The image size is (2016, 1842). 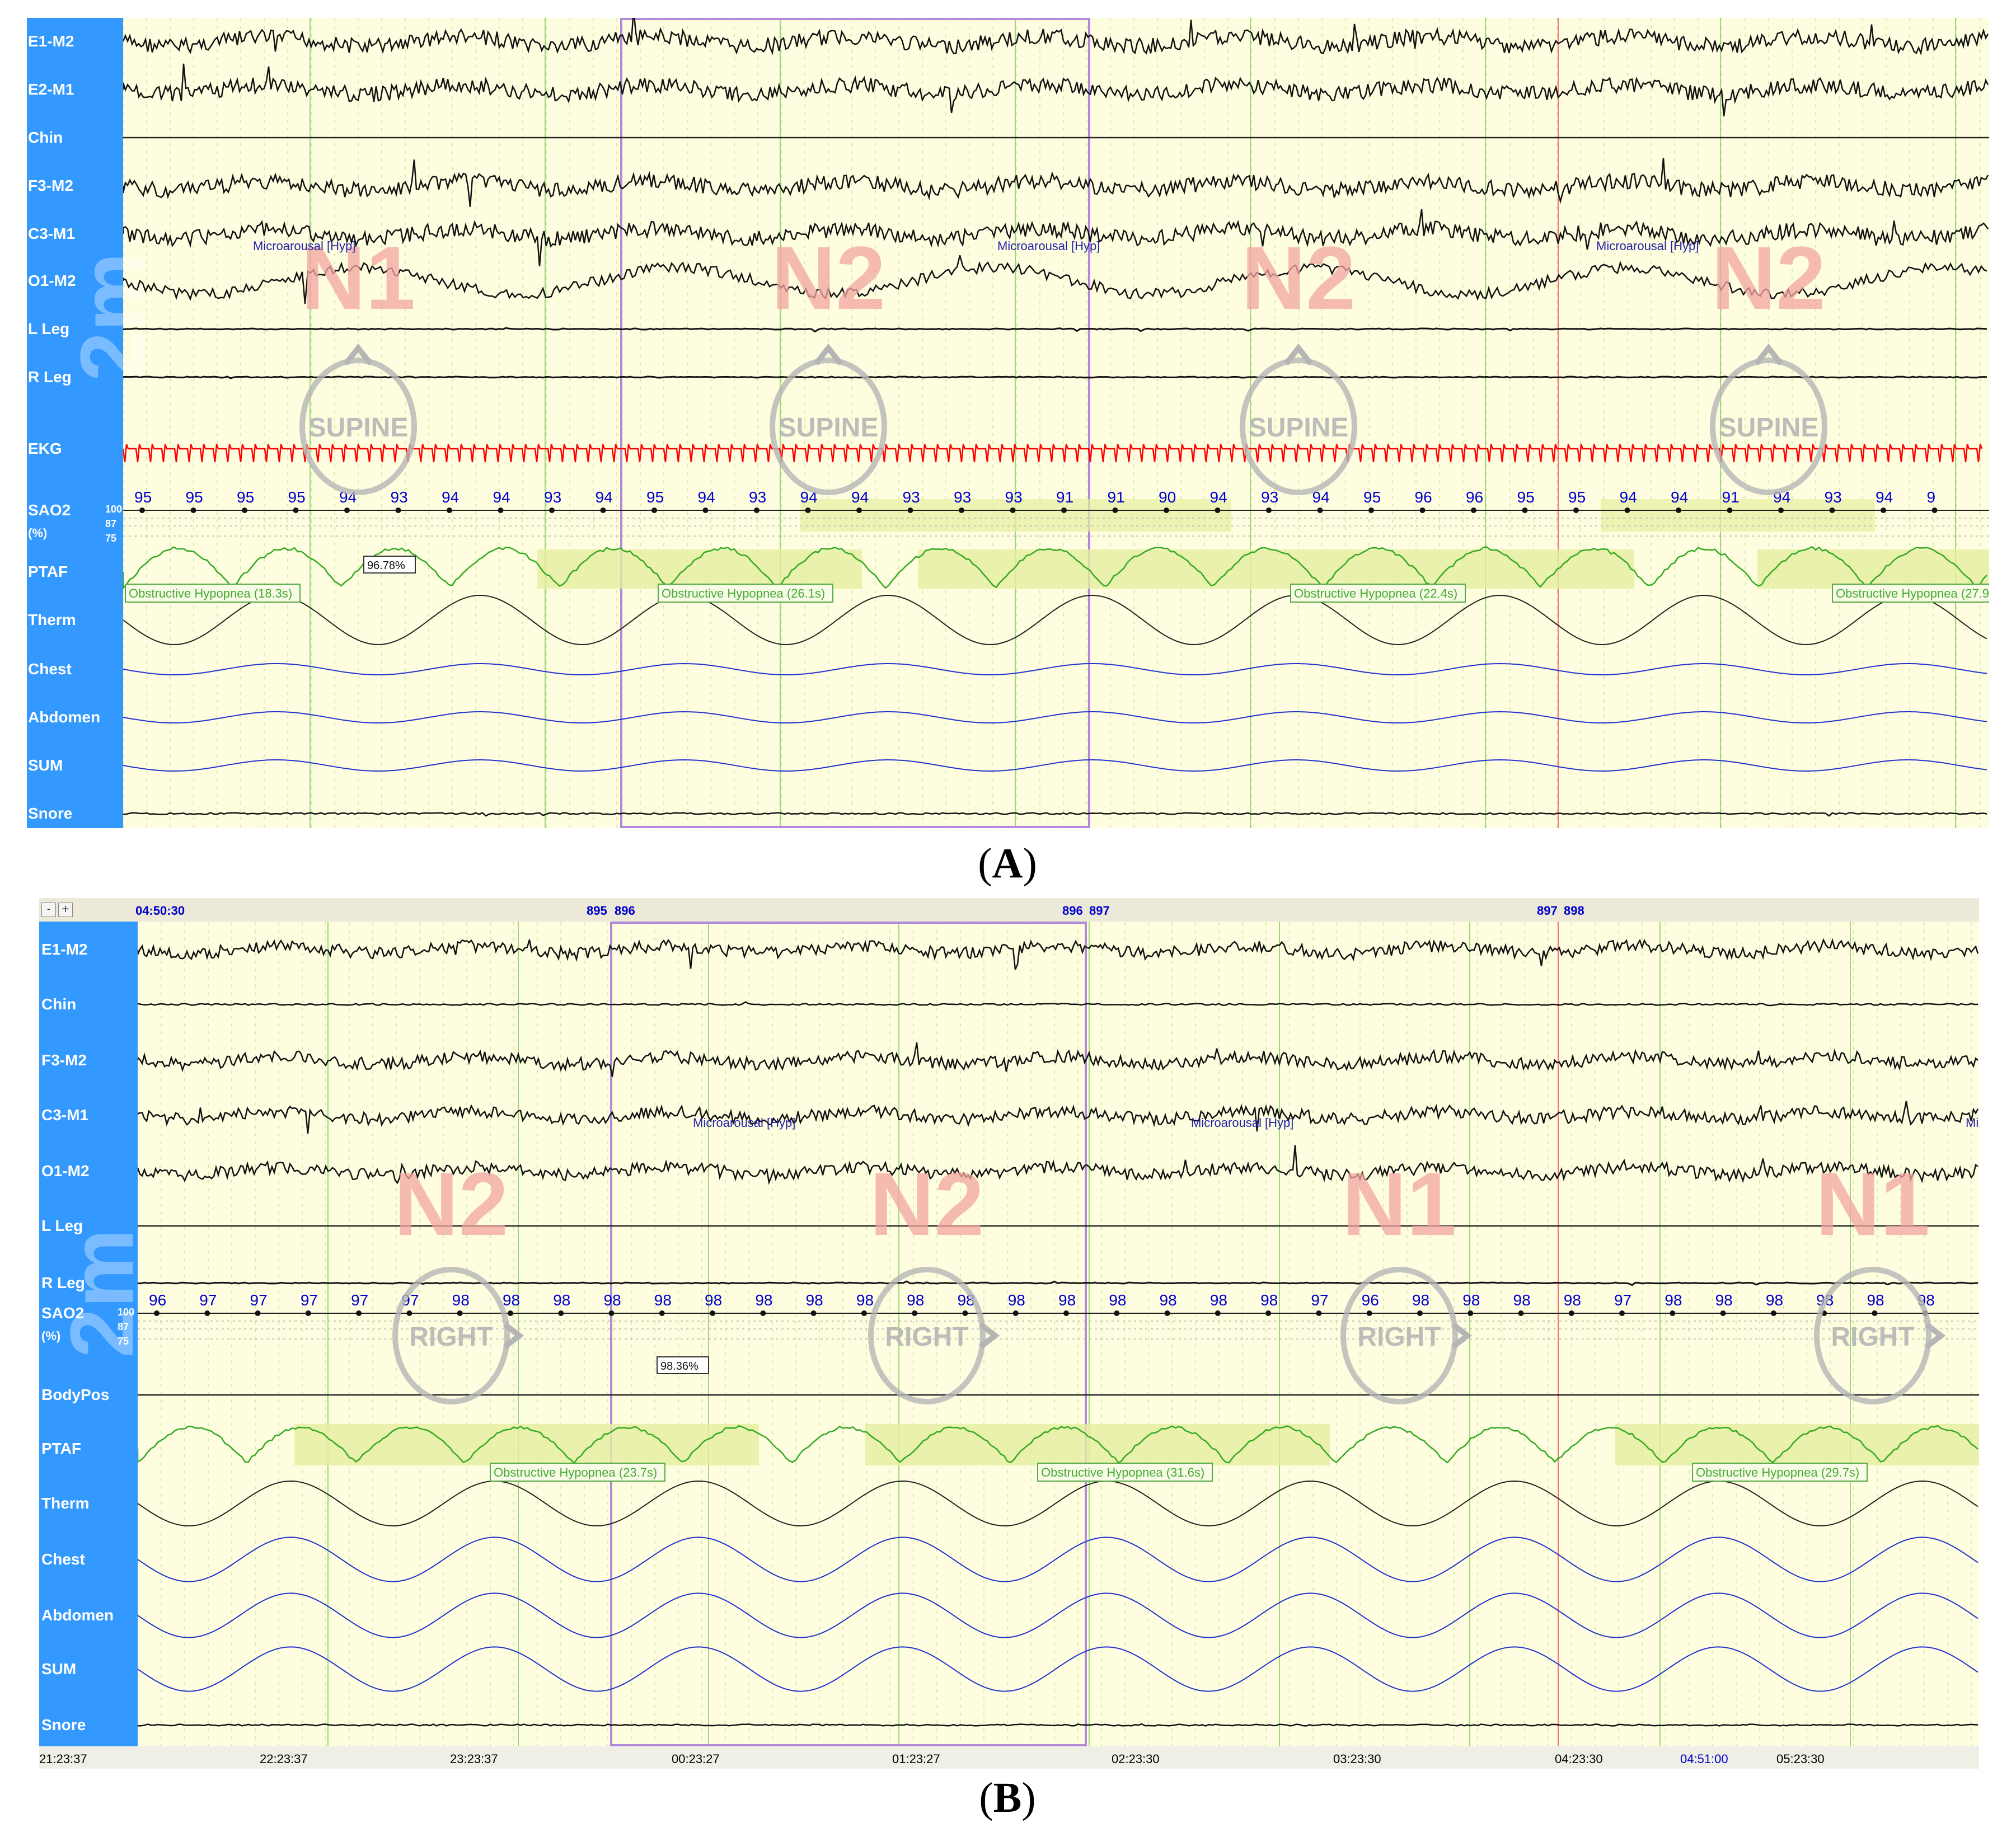 I want to click on time-tick: 00:23:27, so click(x=696, y=1759).